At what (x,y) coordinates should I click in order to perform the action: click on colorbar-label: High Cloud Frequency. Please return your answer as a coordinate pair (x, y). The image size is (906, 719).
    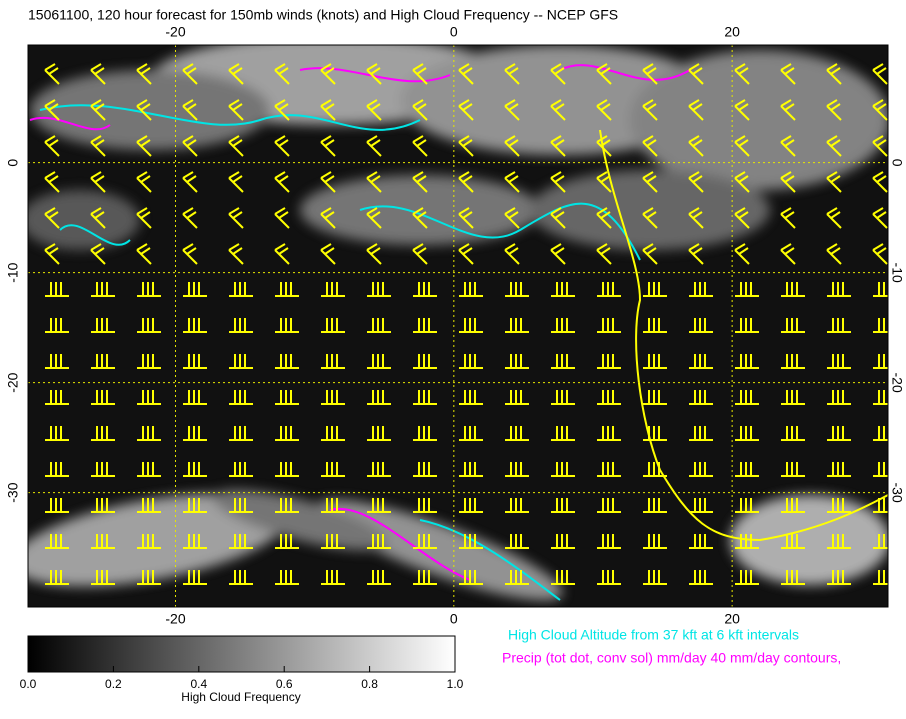
    Looking at the image, I should click on (240, 697).